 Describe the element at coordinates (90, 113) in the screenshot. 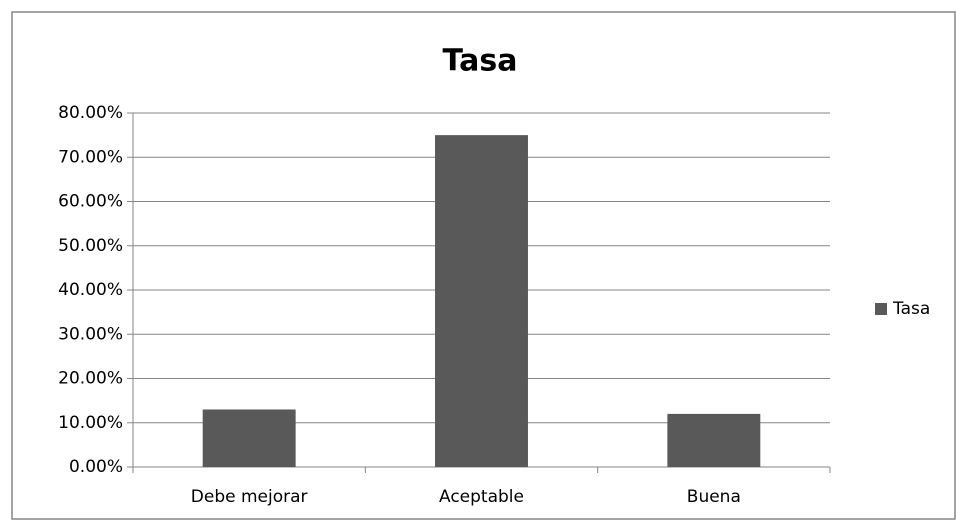

I see `y-tick-label: 80.00%` at that location.